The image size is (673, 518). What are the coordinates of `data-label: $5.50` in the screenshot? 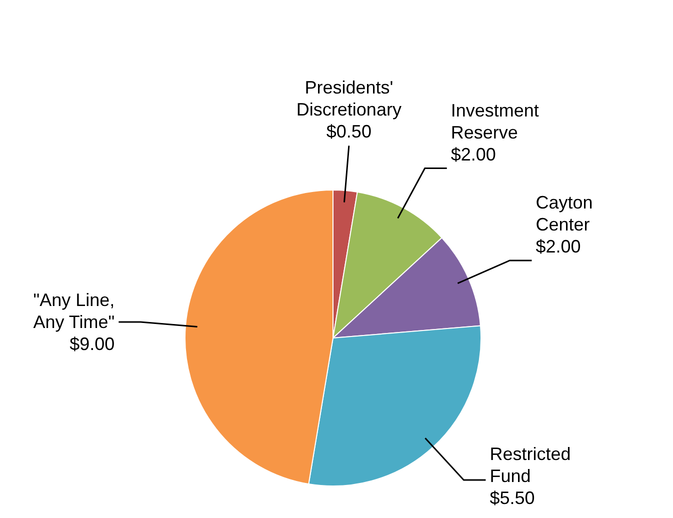 It's located at (512, 498).